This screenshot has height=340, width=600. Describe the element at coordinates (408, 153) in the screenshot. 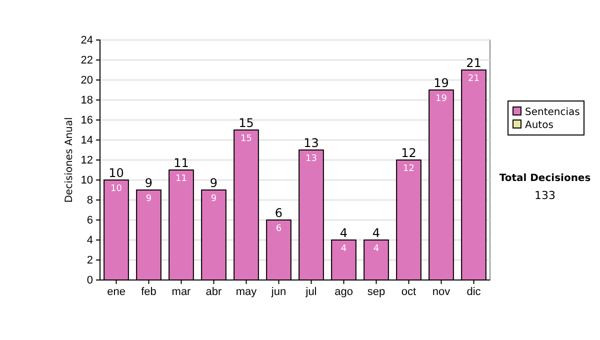

I see `total-label: 12` at that location.